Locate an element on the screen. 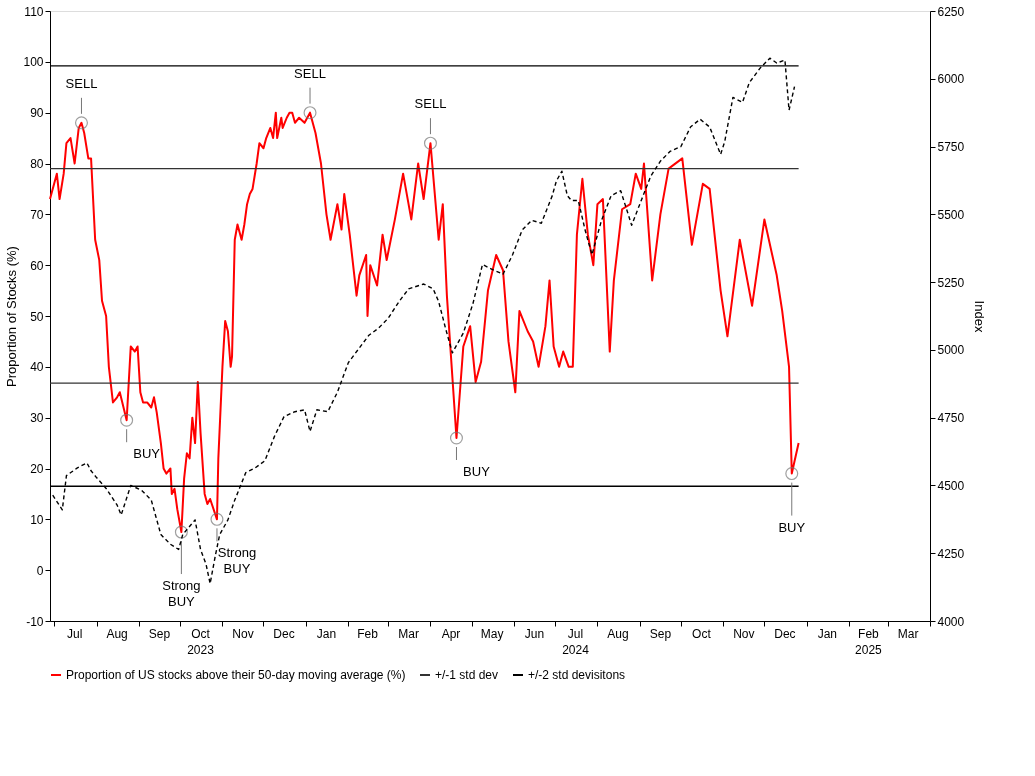 The height and width of the screenshot is (776, 1035). y2-tick-label: 6000 is located at coordinates (951, 79).